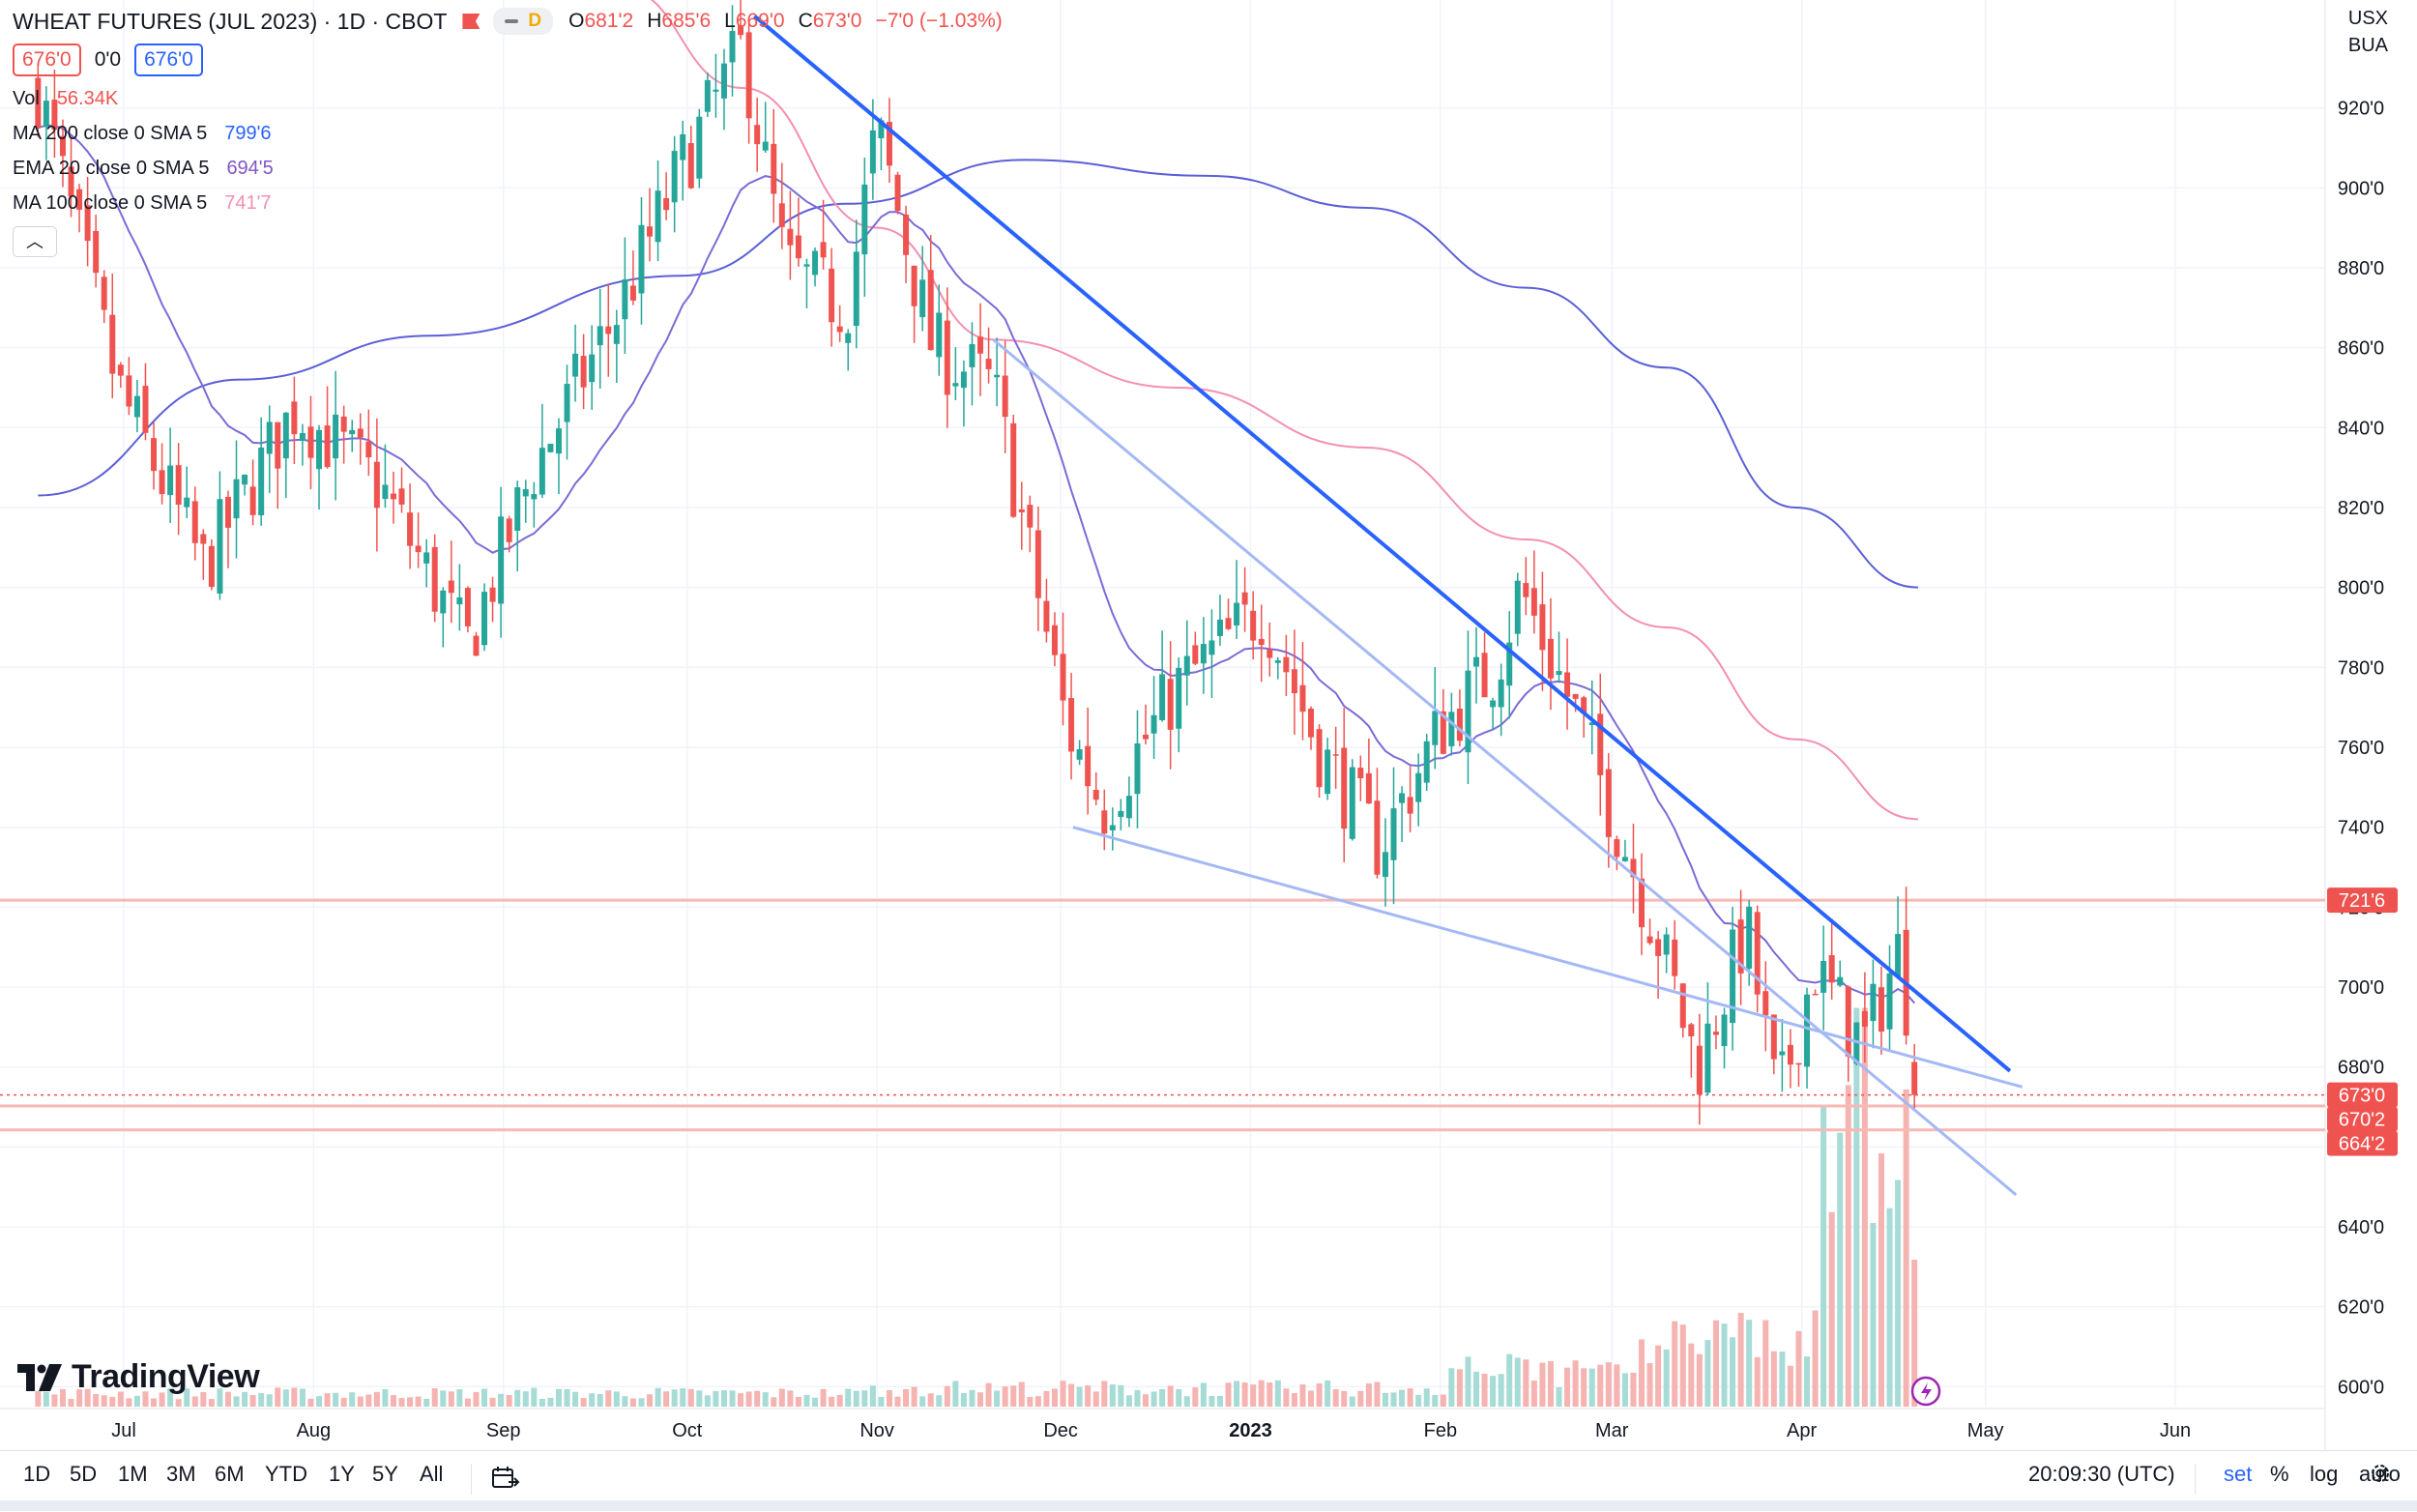 The height and width of the screenshot is (1512, 2417). I want to click on gear-ring, so click(2380, 1473).